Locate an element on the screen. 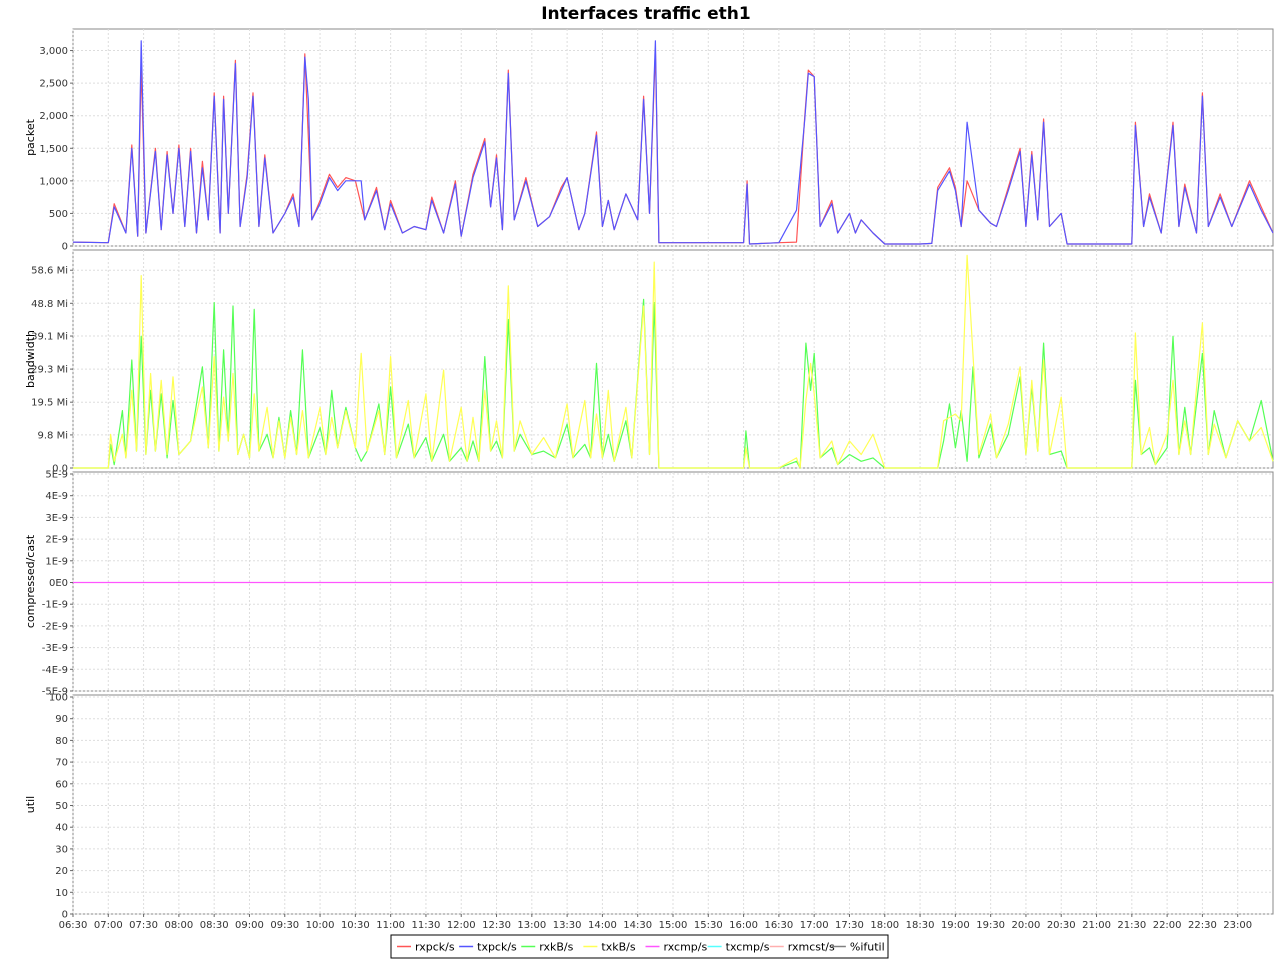 The width and height of the screenshot is (1280, 960). x-tick-label: 14:00 is located at coordinates (602, 925).